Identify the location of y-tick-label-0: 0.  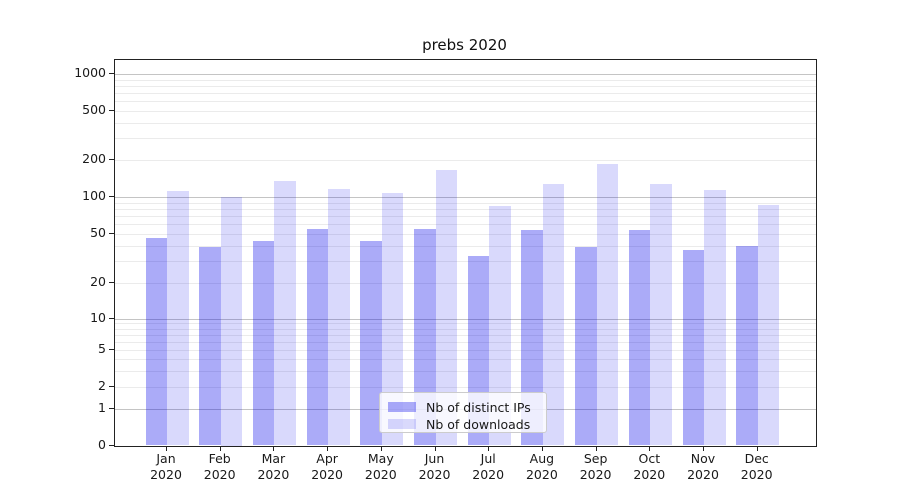
(102, 444).